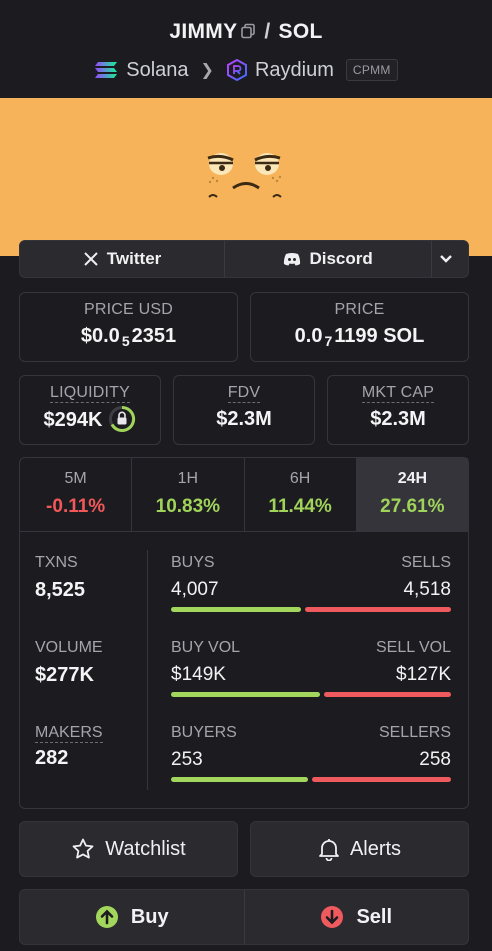 Image resolution: width=492 pixels, height=951 pixels. What do you see at coordinates (332, 917) in the screenshot?
I see `arrow-down-circle-icon` at bounding box center [332, 917].